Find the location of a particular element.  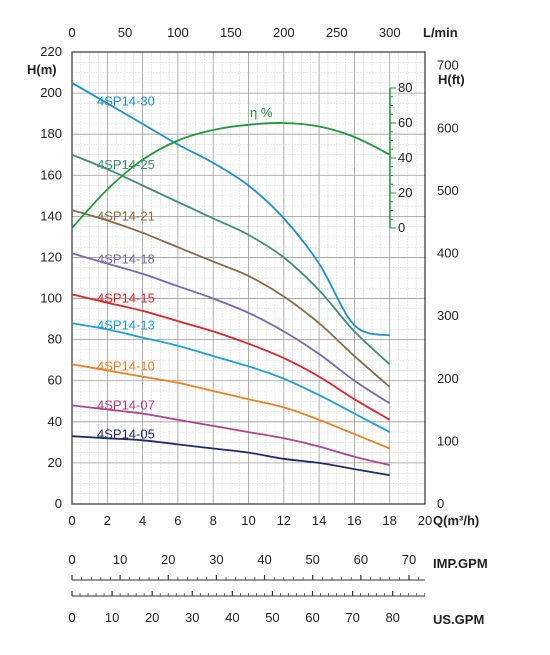

x-top-tick-label: 150 is located at coordinates (231, 32).